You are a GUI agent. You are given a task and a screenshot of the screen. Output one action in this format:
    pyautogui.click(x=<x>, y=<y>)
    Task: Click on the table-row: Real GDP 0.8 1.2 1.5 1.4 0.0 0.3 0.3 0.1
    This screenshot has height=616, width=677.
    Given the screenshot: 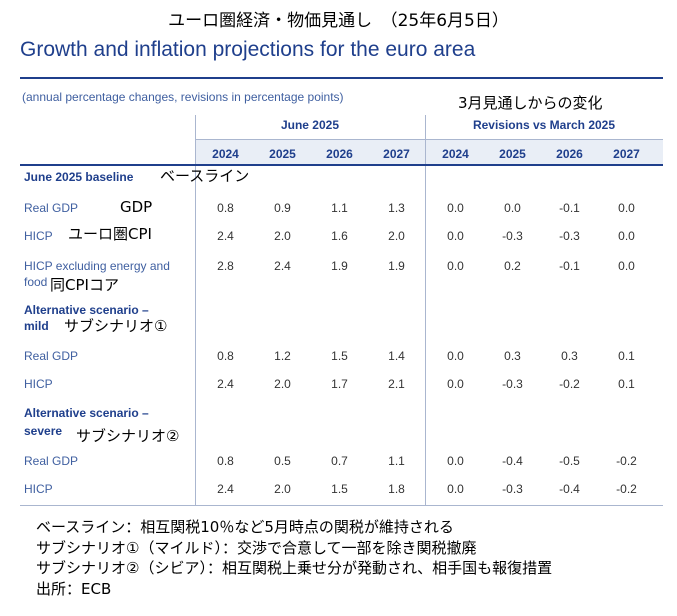 What is the action you would take?
    pyautogui.click(x=338, y=356)
    